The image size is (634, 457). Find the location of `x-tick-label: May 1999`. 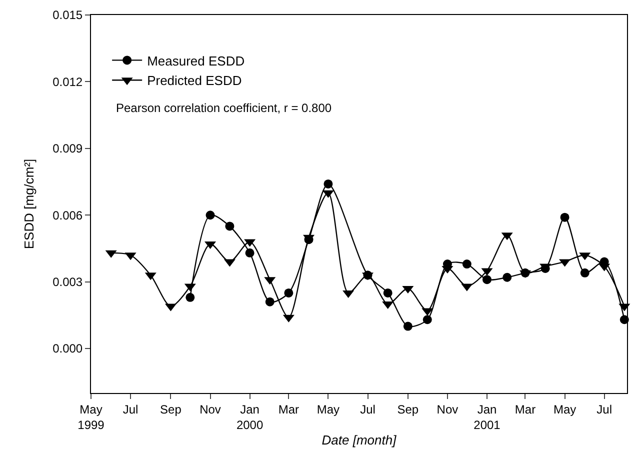

x-tick-label: May 1999 is located at coordinates (91, 417).